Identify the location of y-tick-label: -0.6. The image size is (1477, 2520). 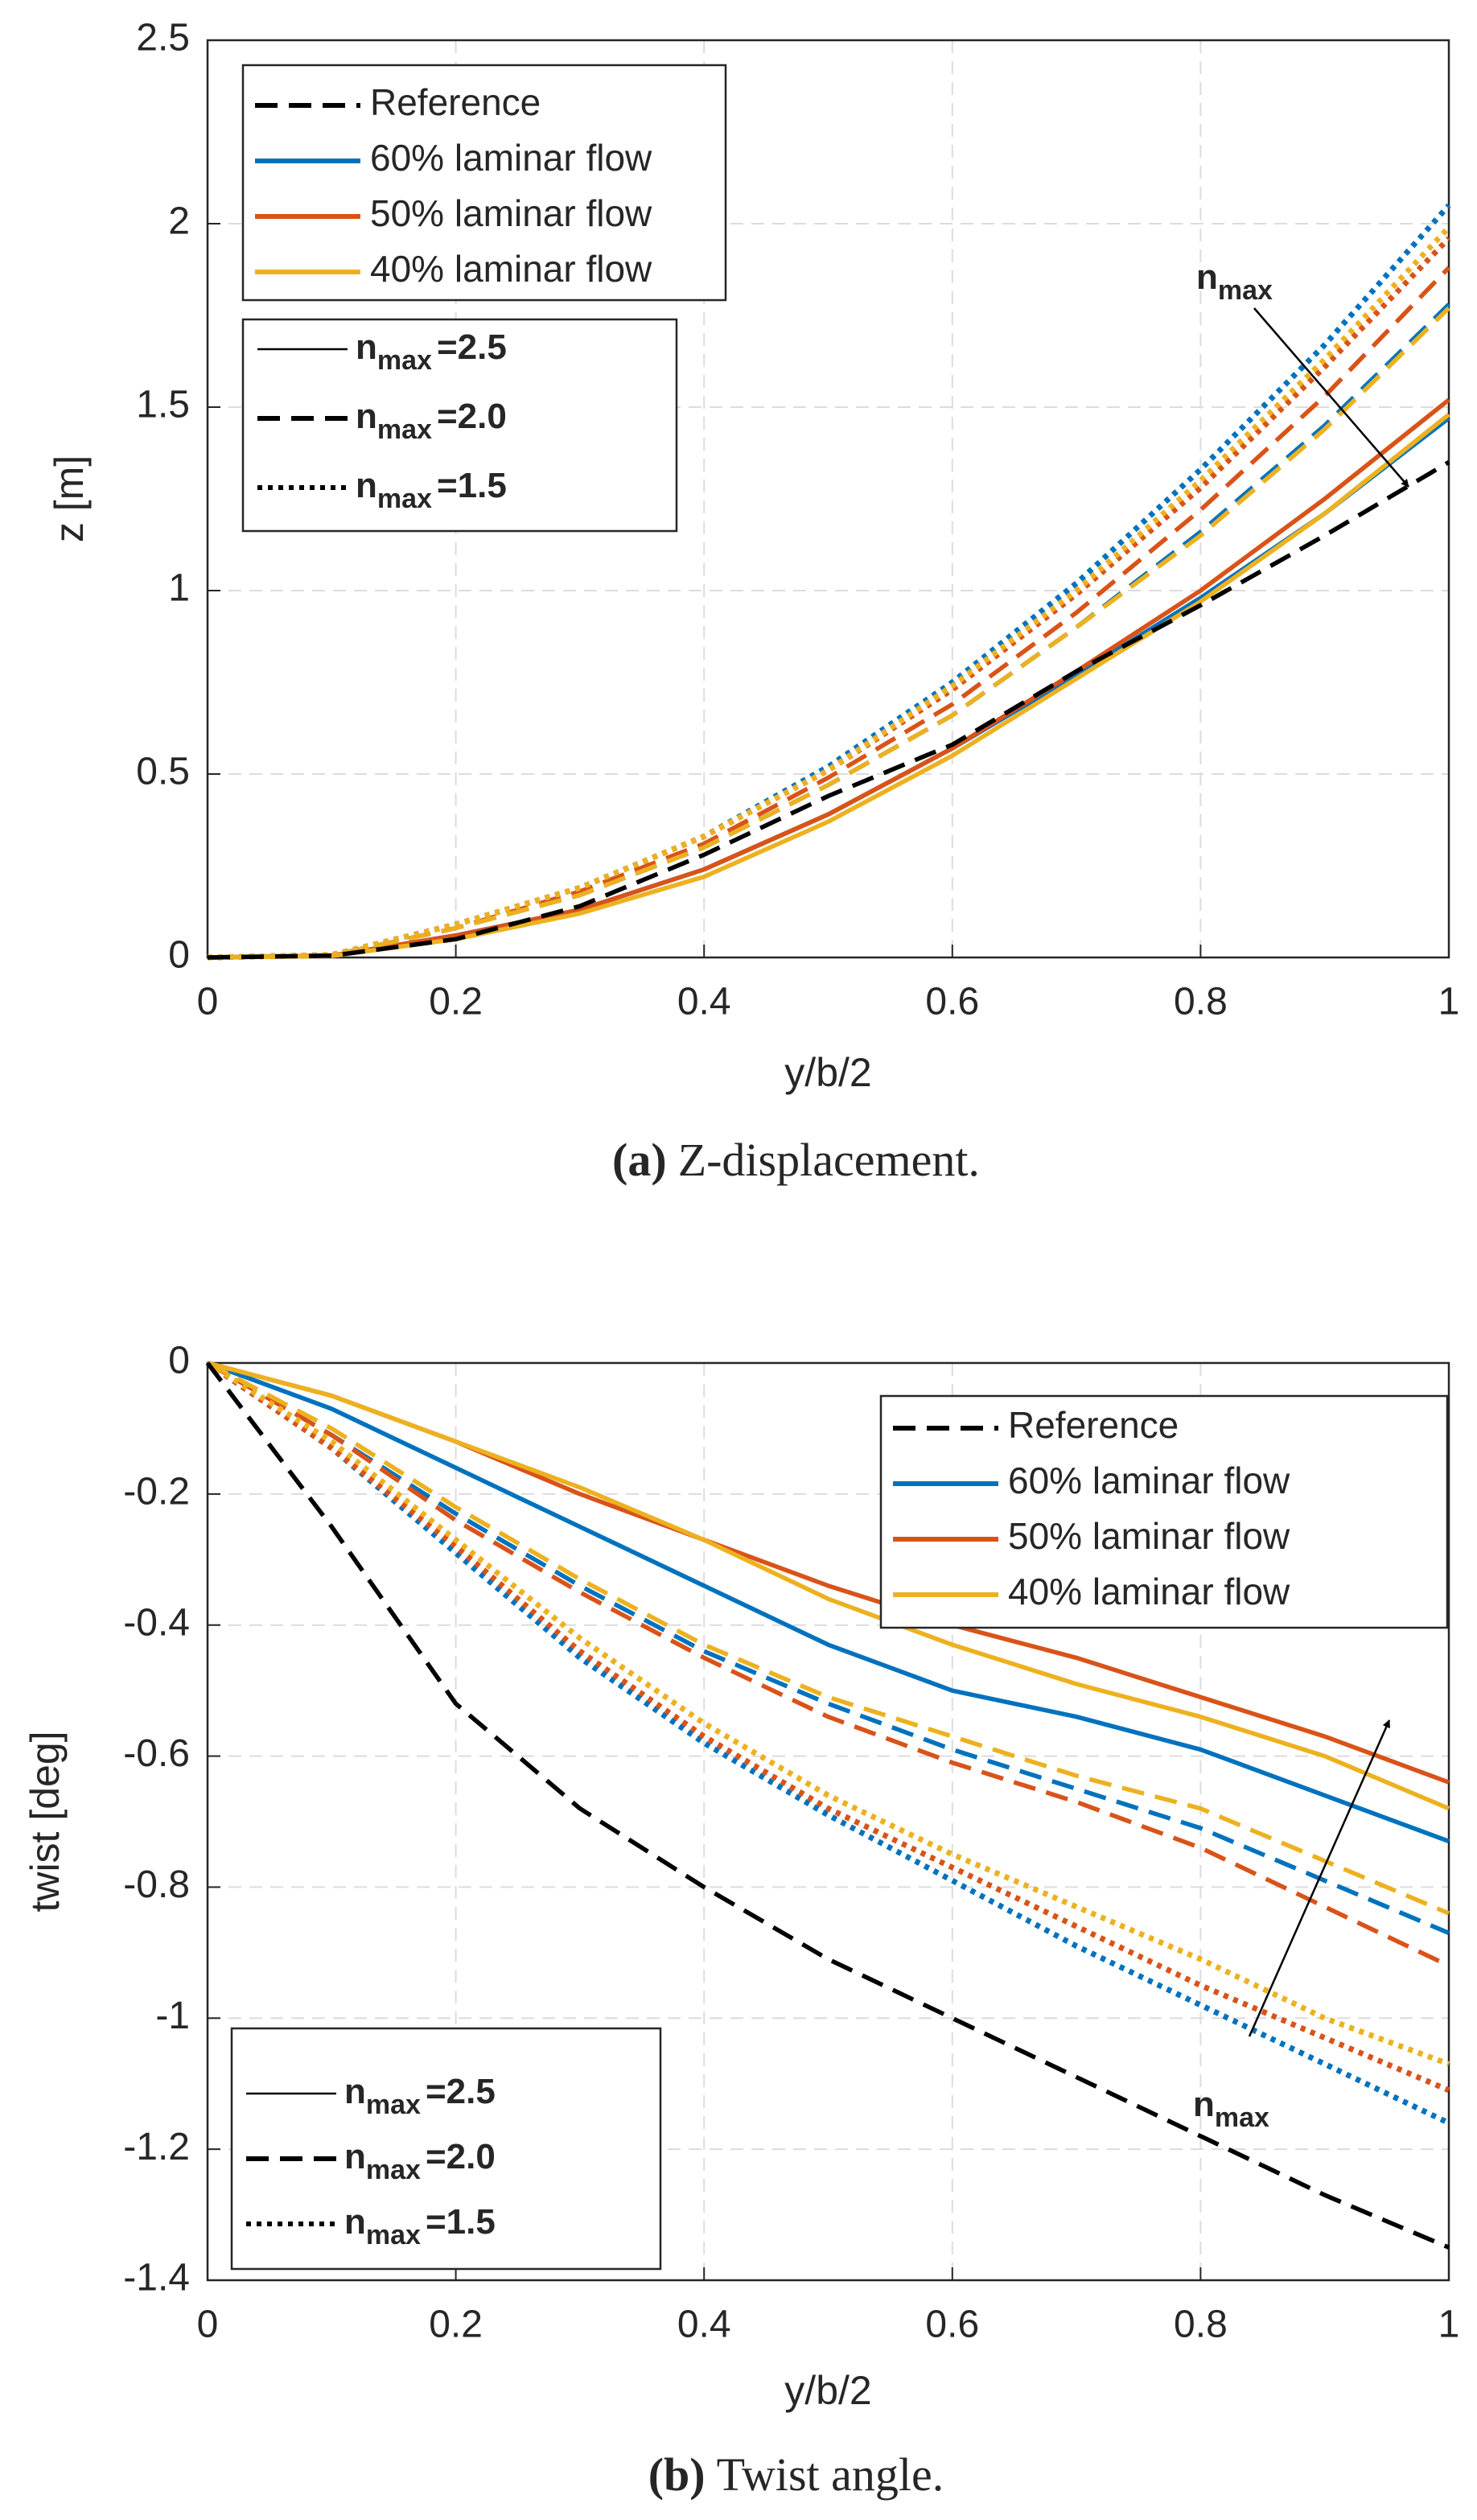
(156, 1753).